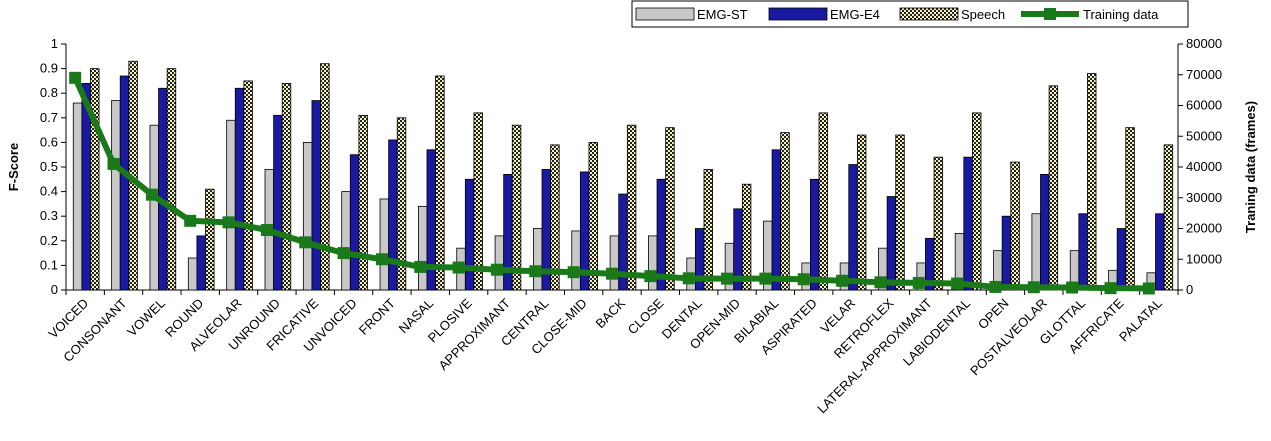 The image size is (1271, 441). I want to click on y-tick-label: 0.6, so click(49, 141).